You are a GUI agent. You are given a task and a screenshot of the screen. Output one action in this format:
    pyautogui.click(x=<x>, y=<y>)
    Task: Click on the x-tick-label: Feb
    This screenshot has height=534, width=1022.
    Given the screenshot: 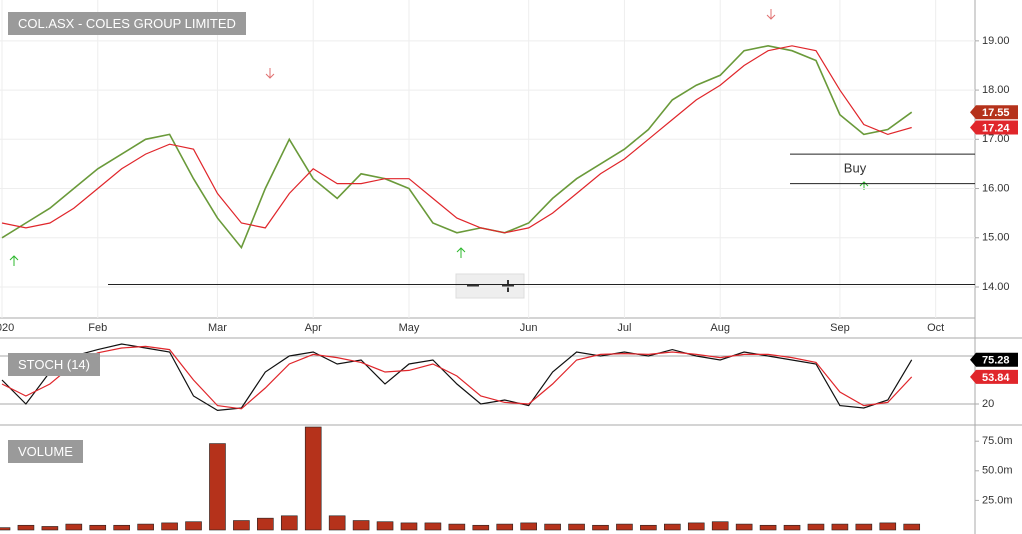 What is the action you would take?
    pyautogui.click(x=97, y=328)
    